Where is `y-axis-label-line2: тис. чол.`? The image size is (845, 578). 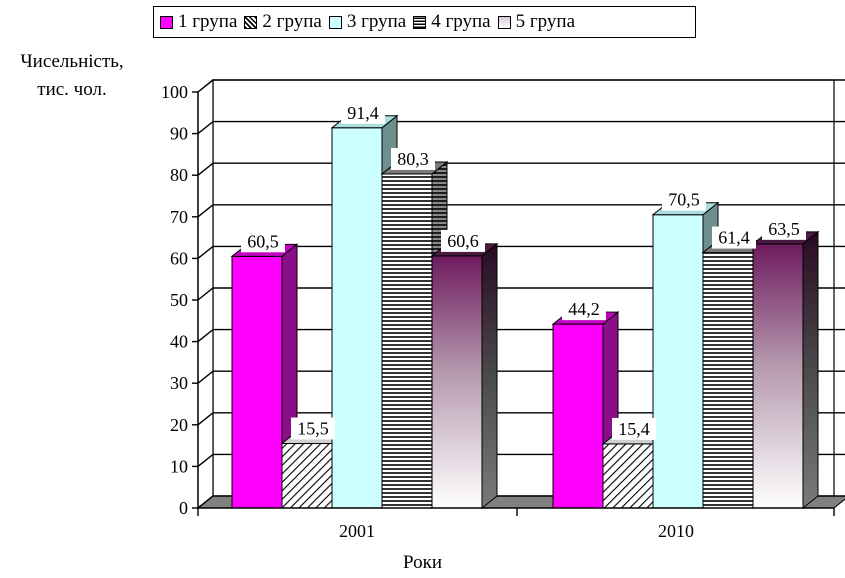 y-axis-label-line2: тис. чол. is located at coordinates (72, 89).